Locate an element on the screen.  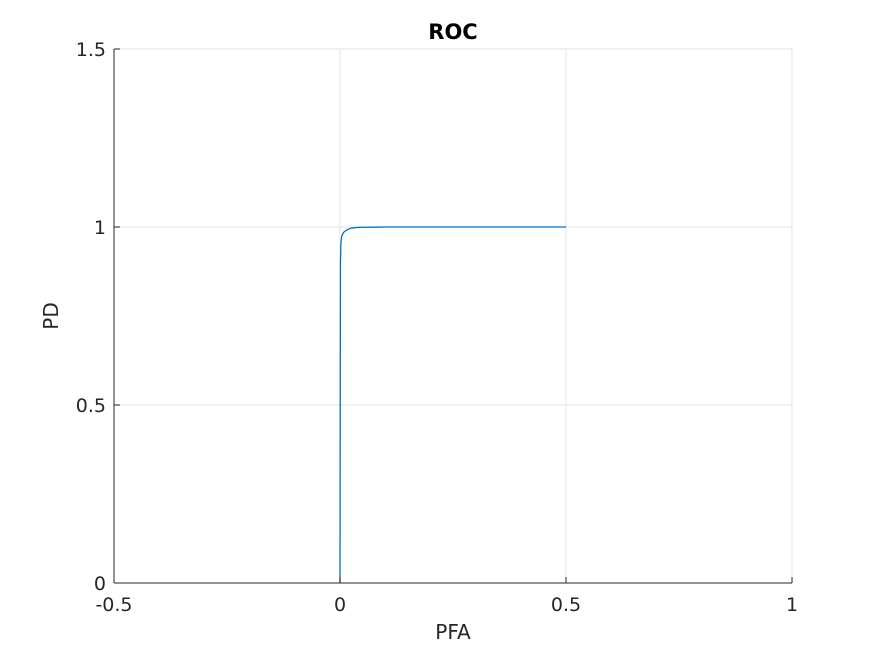
plot-series is located at coordinates (452, 405).